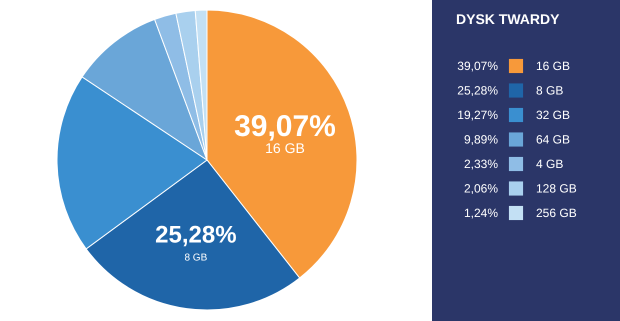  I want to click on data-label: 2,33%, so click(481, 164).